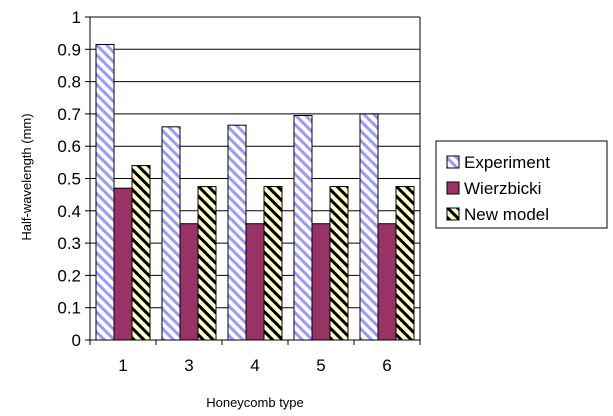 This screenshot has width=613, height=416. Describe the element at coordinates (69, 243) in the screenshot. I see `y-tick-label: 0.3` at that location.